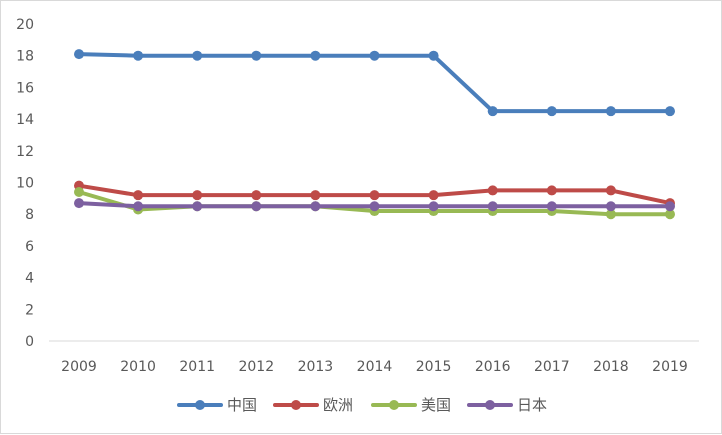 This screenshot has width=722, height=435. What do you see at coordinates (611, 367) in the screenshot?
I see `x-tick-label: 2018` at bounding box center [611, 367].